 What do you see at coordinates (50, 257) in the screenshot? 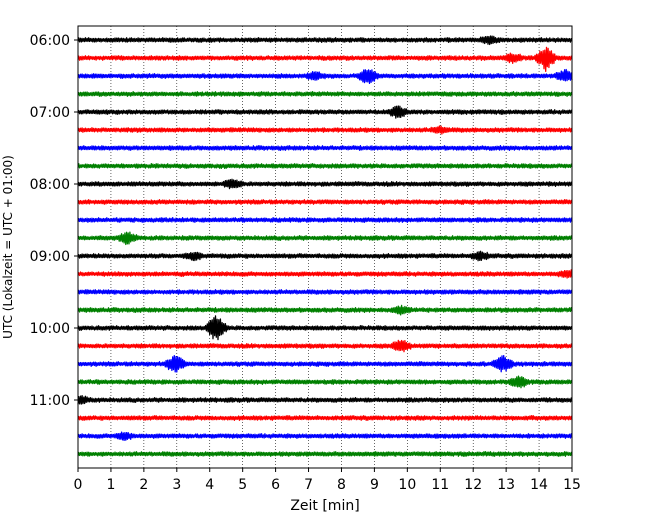
I see `y-tick-label: 09:00` at bounding box center [50, 257].